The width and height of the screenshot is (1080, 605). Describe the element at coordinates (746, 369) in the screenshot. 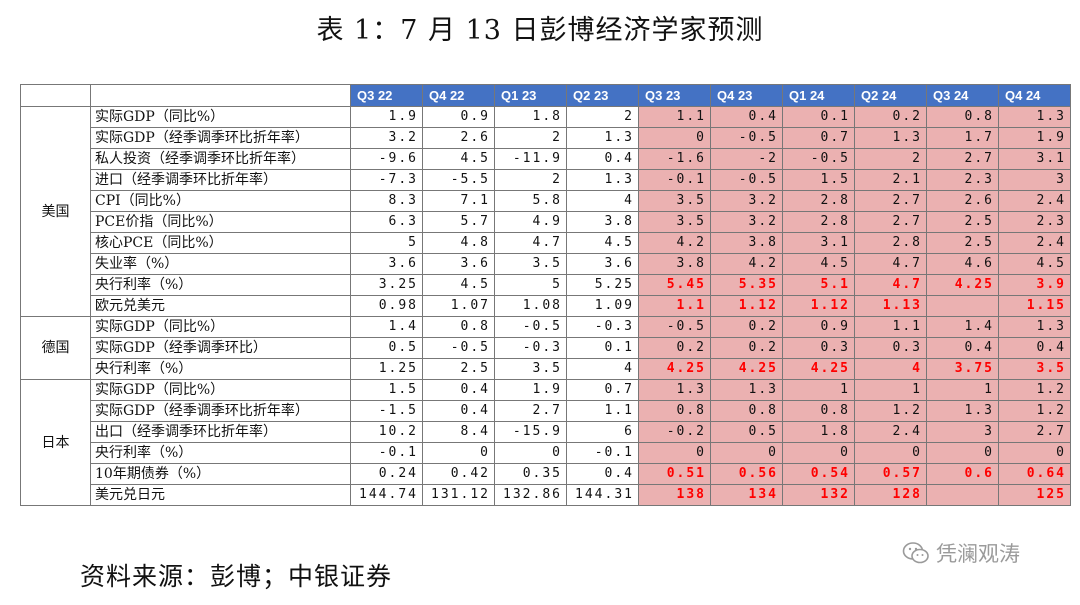

I see `forecast-cell: 4.25` at that location.